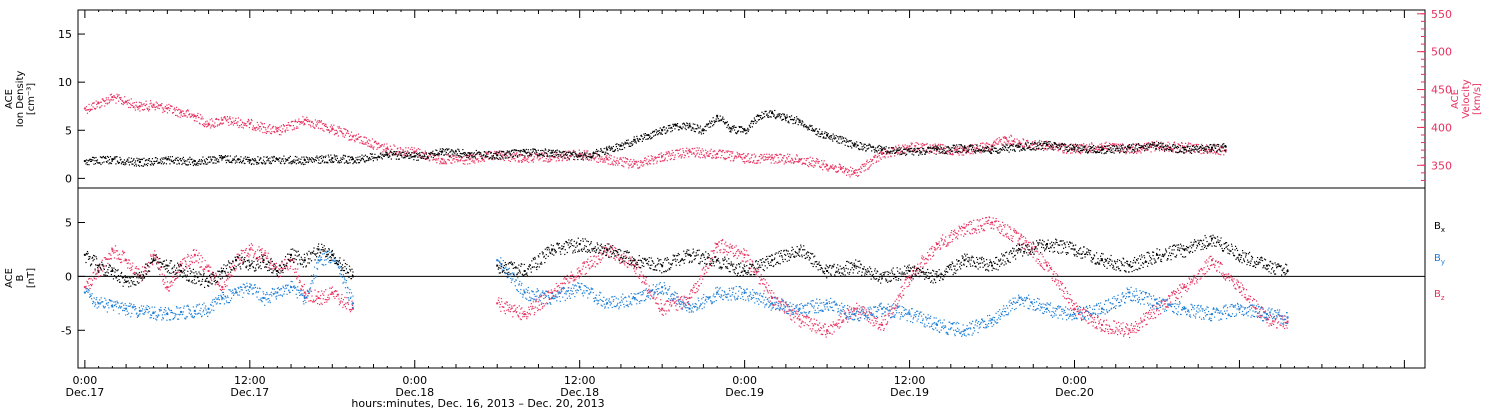 The image size is (1500, 410). I want to click on panel1-right-axis-label-line: [km/s], so click(1477, 99).